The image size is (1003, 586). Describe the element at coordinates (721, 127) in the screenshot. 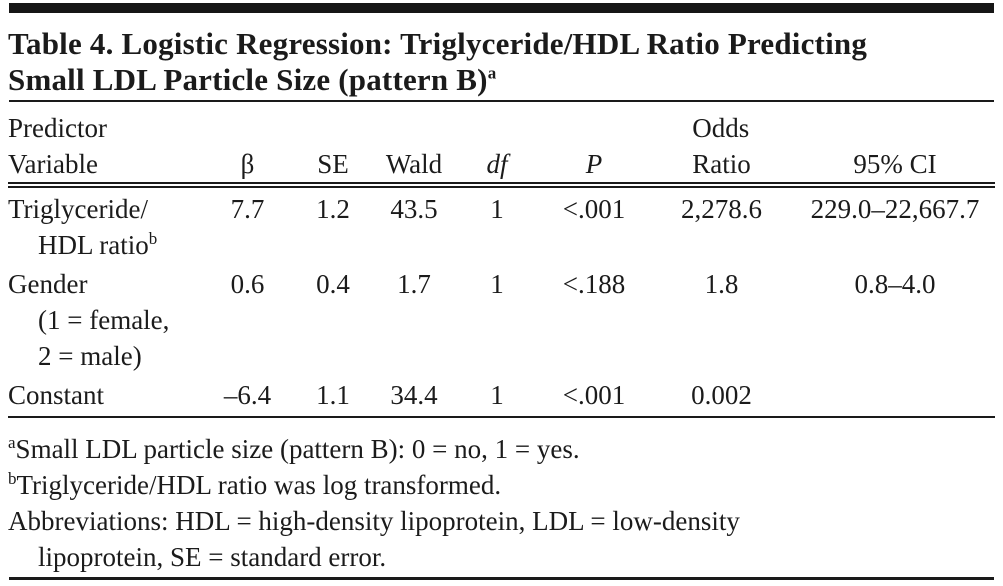

I see `col-header-odds-line-1: Odds` at that location.